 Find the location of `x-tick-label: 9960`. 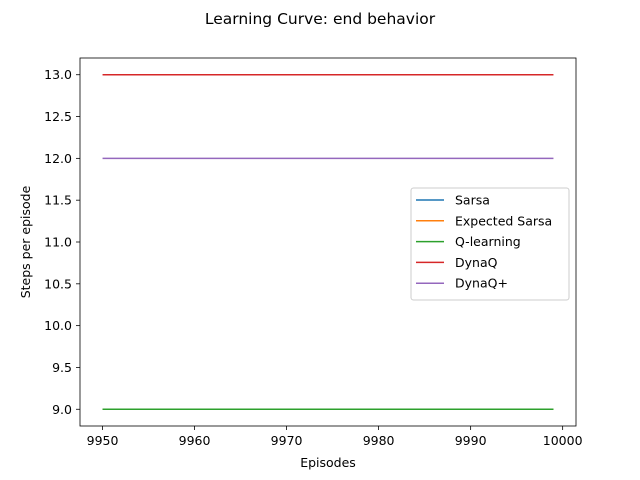

x-tick-label: 9960 is located at coordinates (195, 440).